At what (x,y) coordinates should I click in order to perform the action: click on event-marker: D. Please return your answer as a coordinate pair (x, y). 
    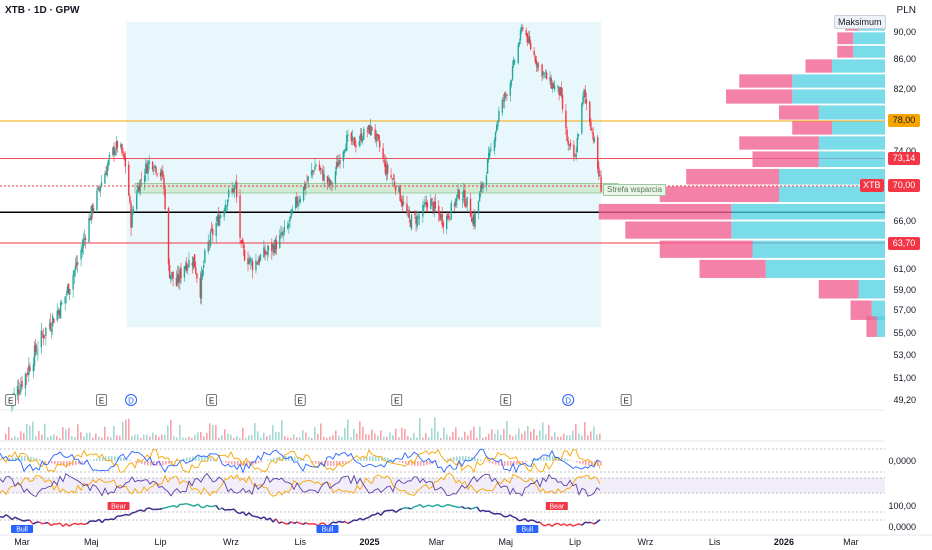
    Looking at the image, I should click on (568, 400).